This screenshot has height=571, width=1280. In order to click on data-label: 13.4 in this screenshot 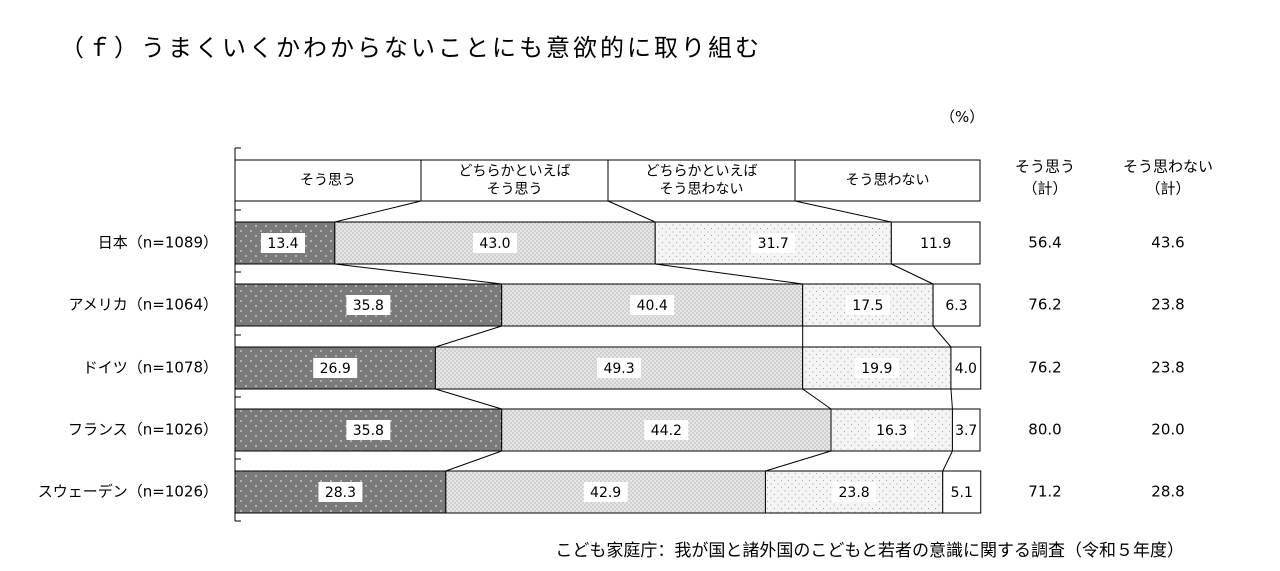, I will do `click(282, 244)`.